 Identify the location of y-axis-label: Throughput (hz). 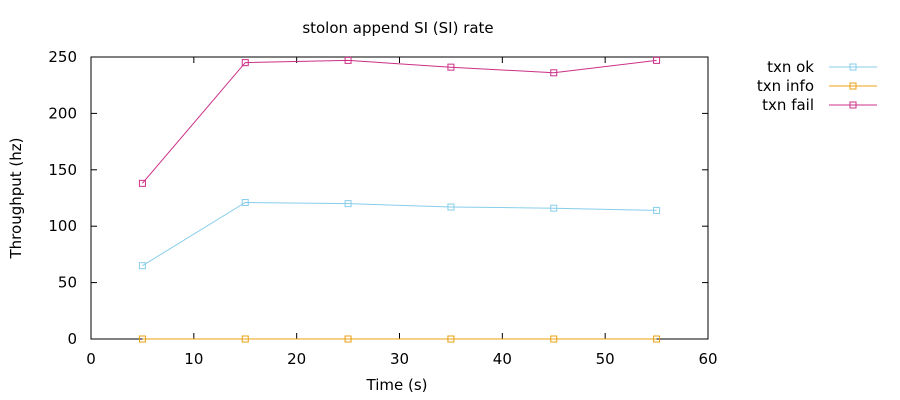
(16, 199).